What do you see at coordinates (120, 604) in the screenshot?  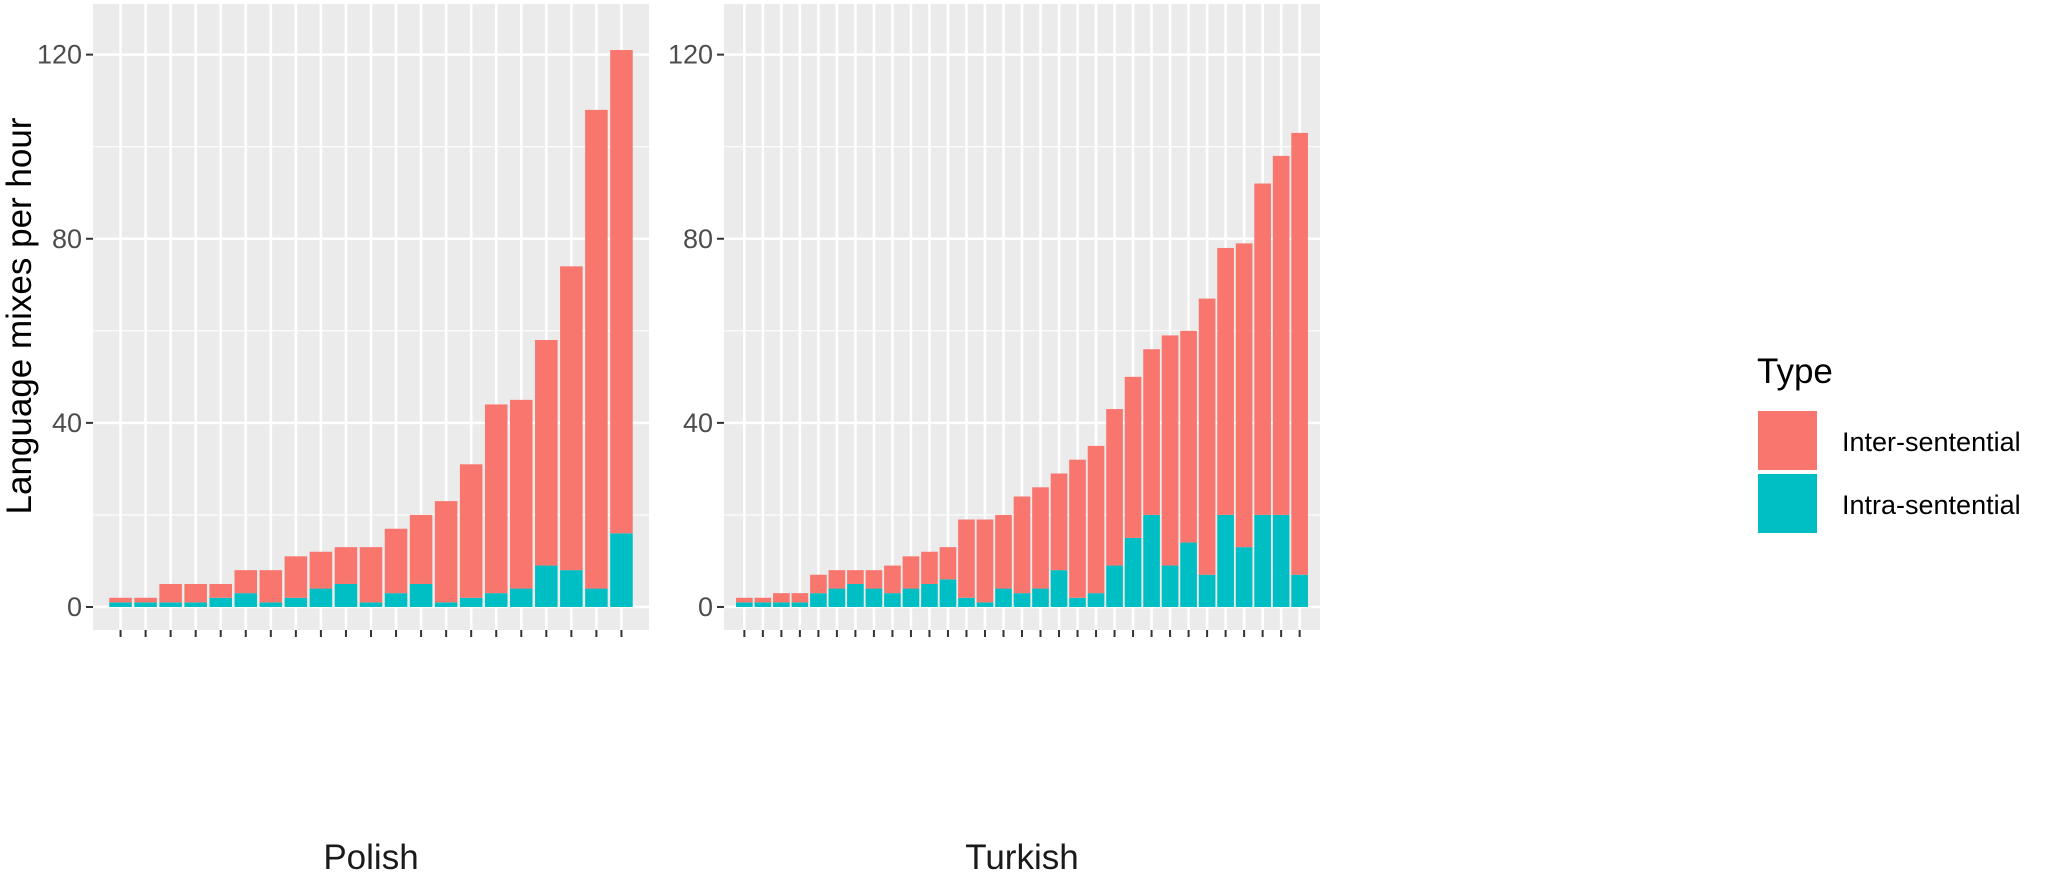 I see `bar-polish-1-intra-sentential` at bounding box center [120, 604].